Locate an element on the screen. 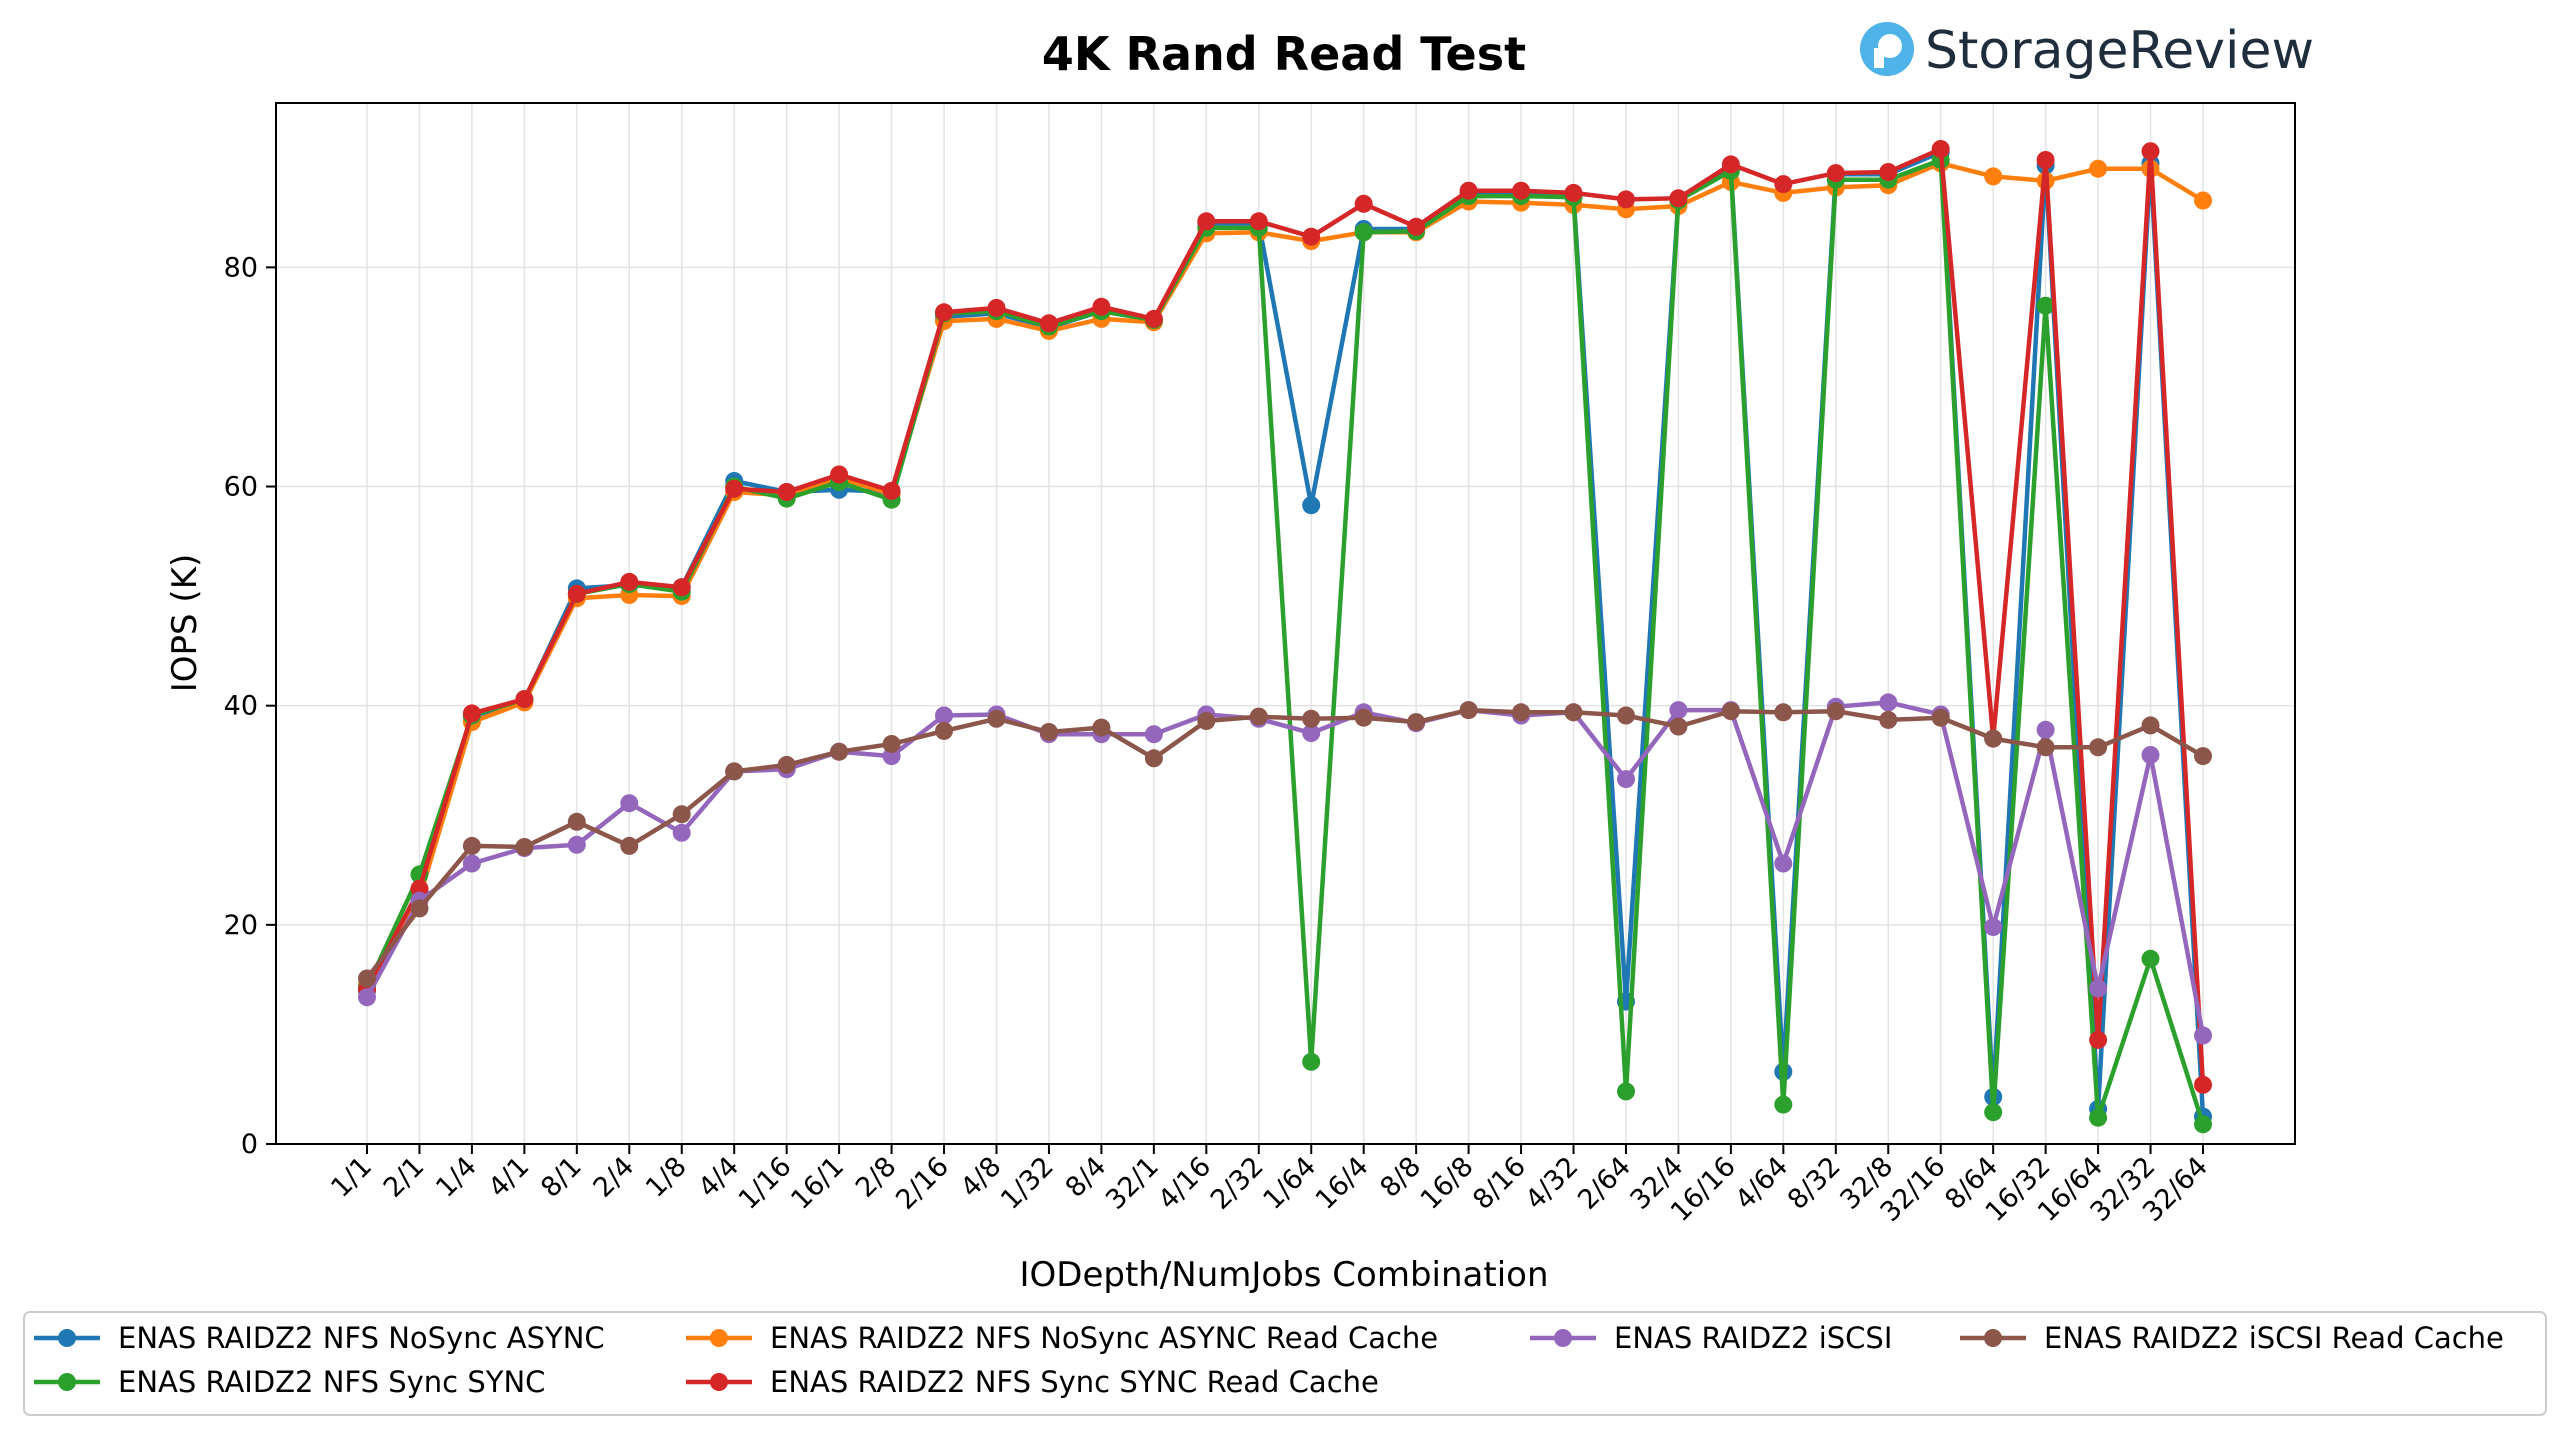  x-tick-label: 16/8 is located at coordinates (1447, 1183).